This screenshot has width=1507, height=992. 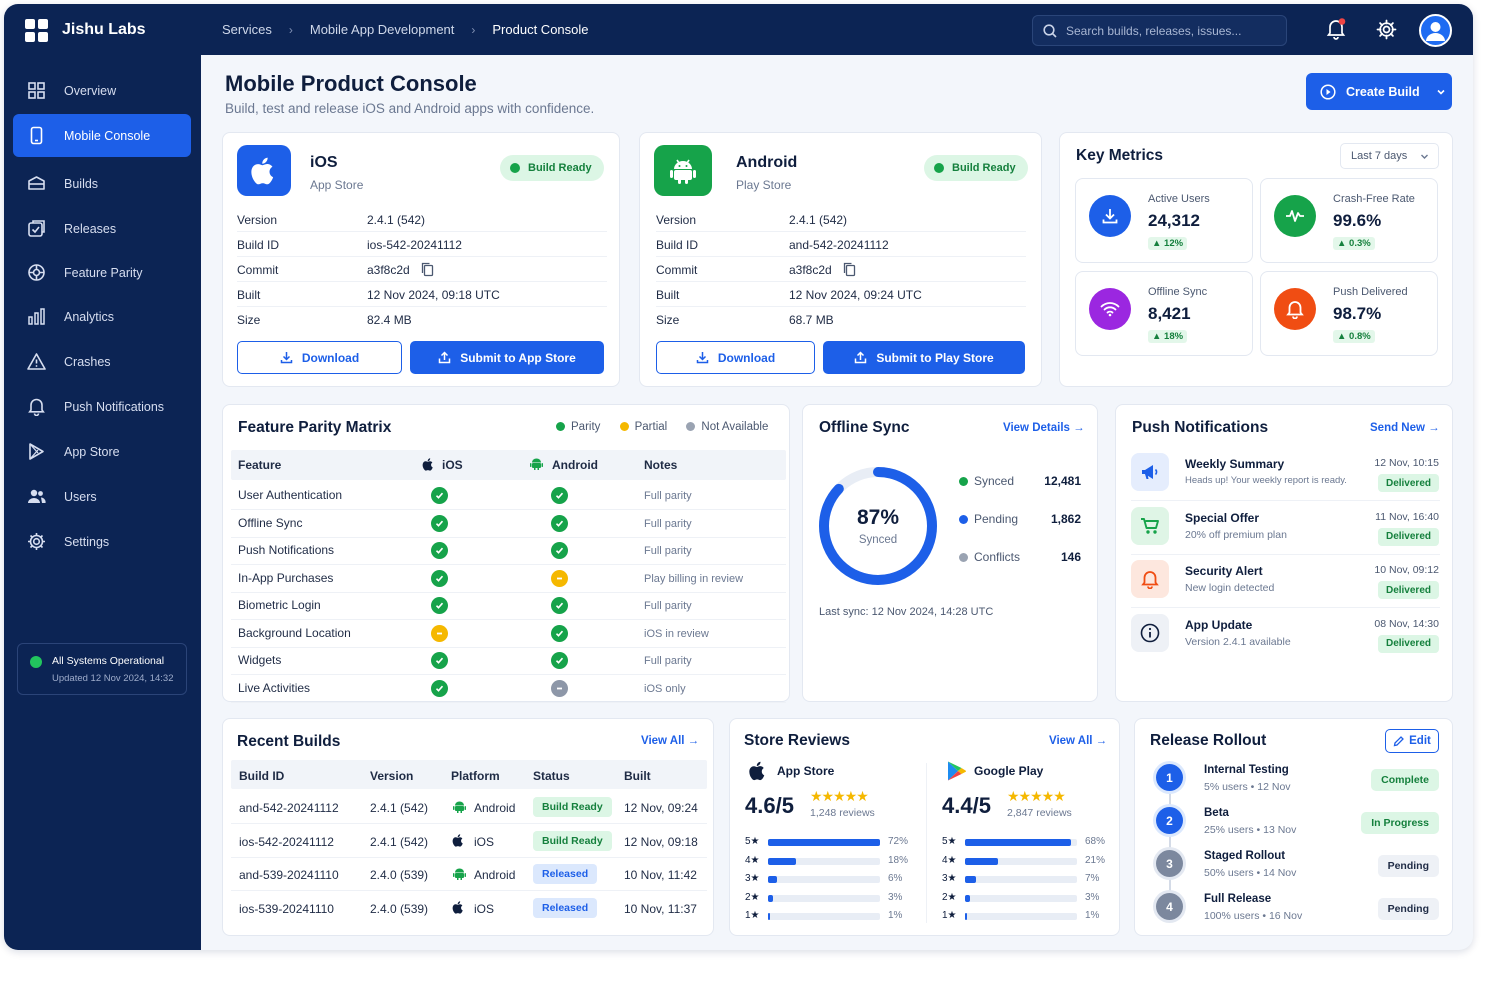 What do you see at coordinates (1044, 428) in the screenshot?
I see `view-details-link: View Details →` at bounding box center [1044, 428].